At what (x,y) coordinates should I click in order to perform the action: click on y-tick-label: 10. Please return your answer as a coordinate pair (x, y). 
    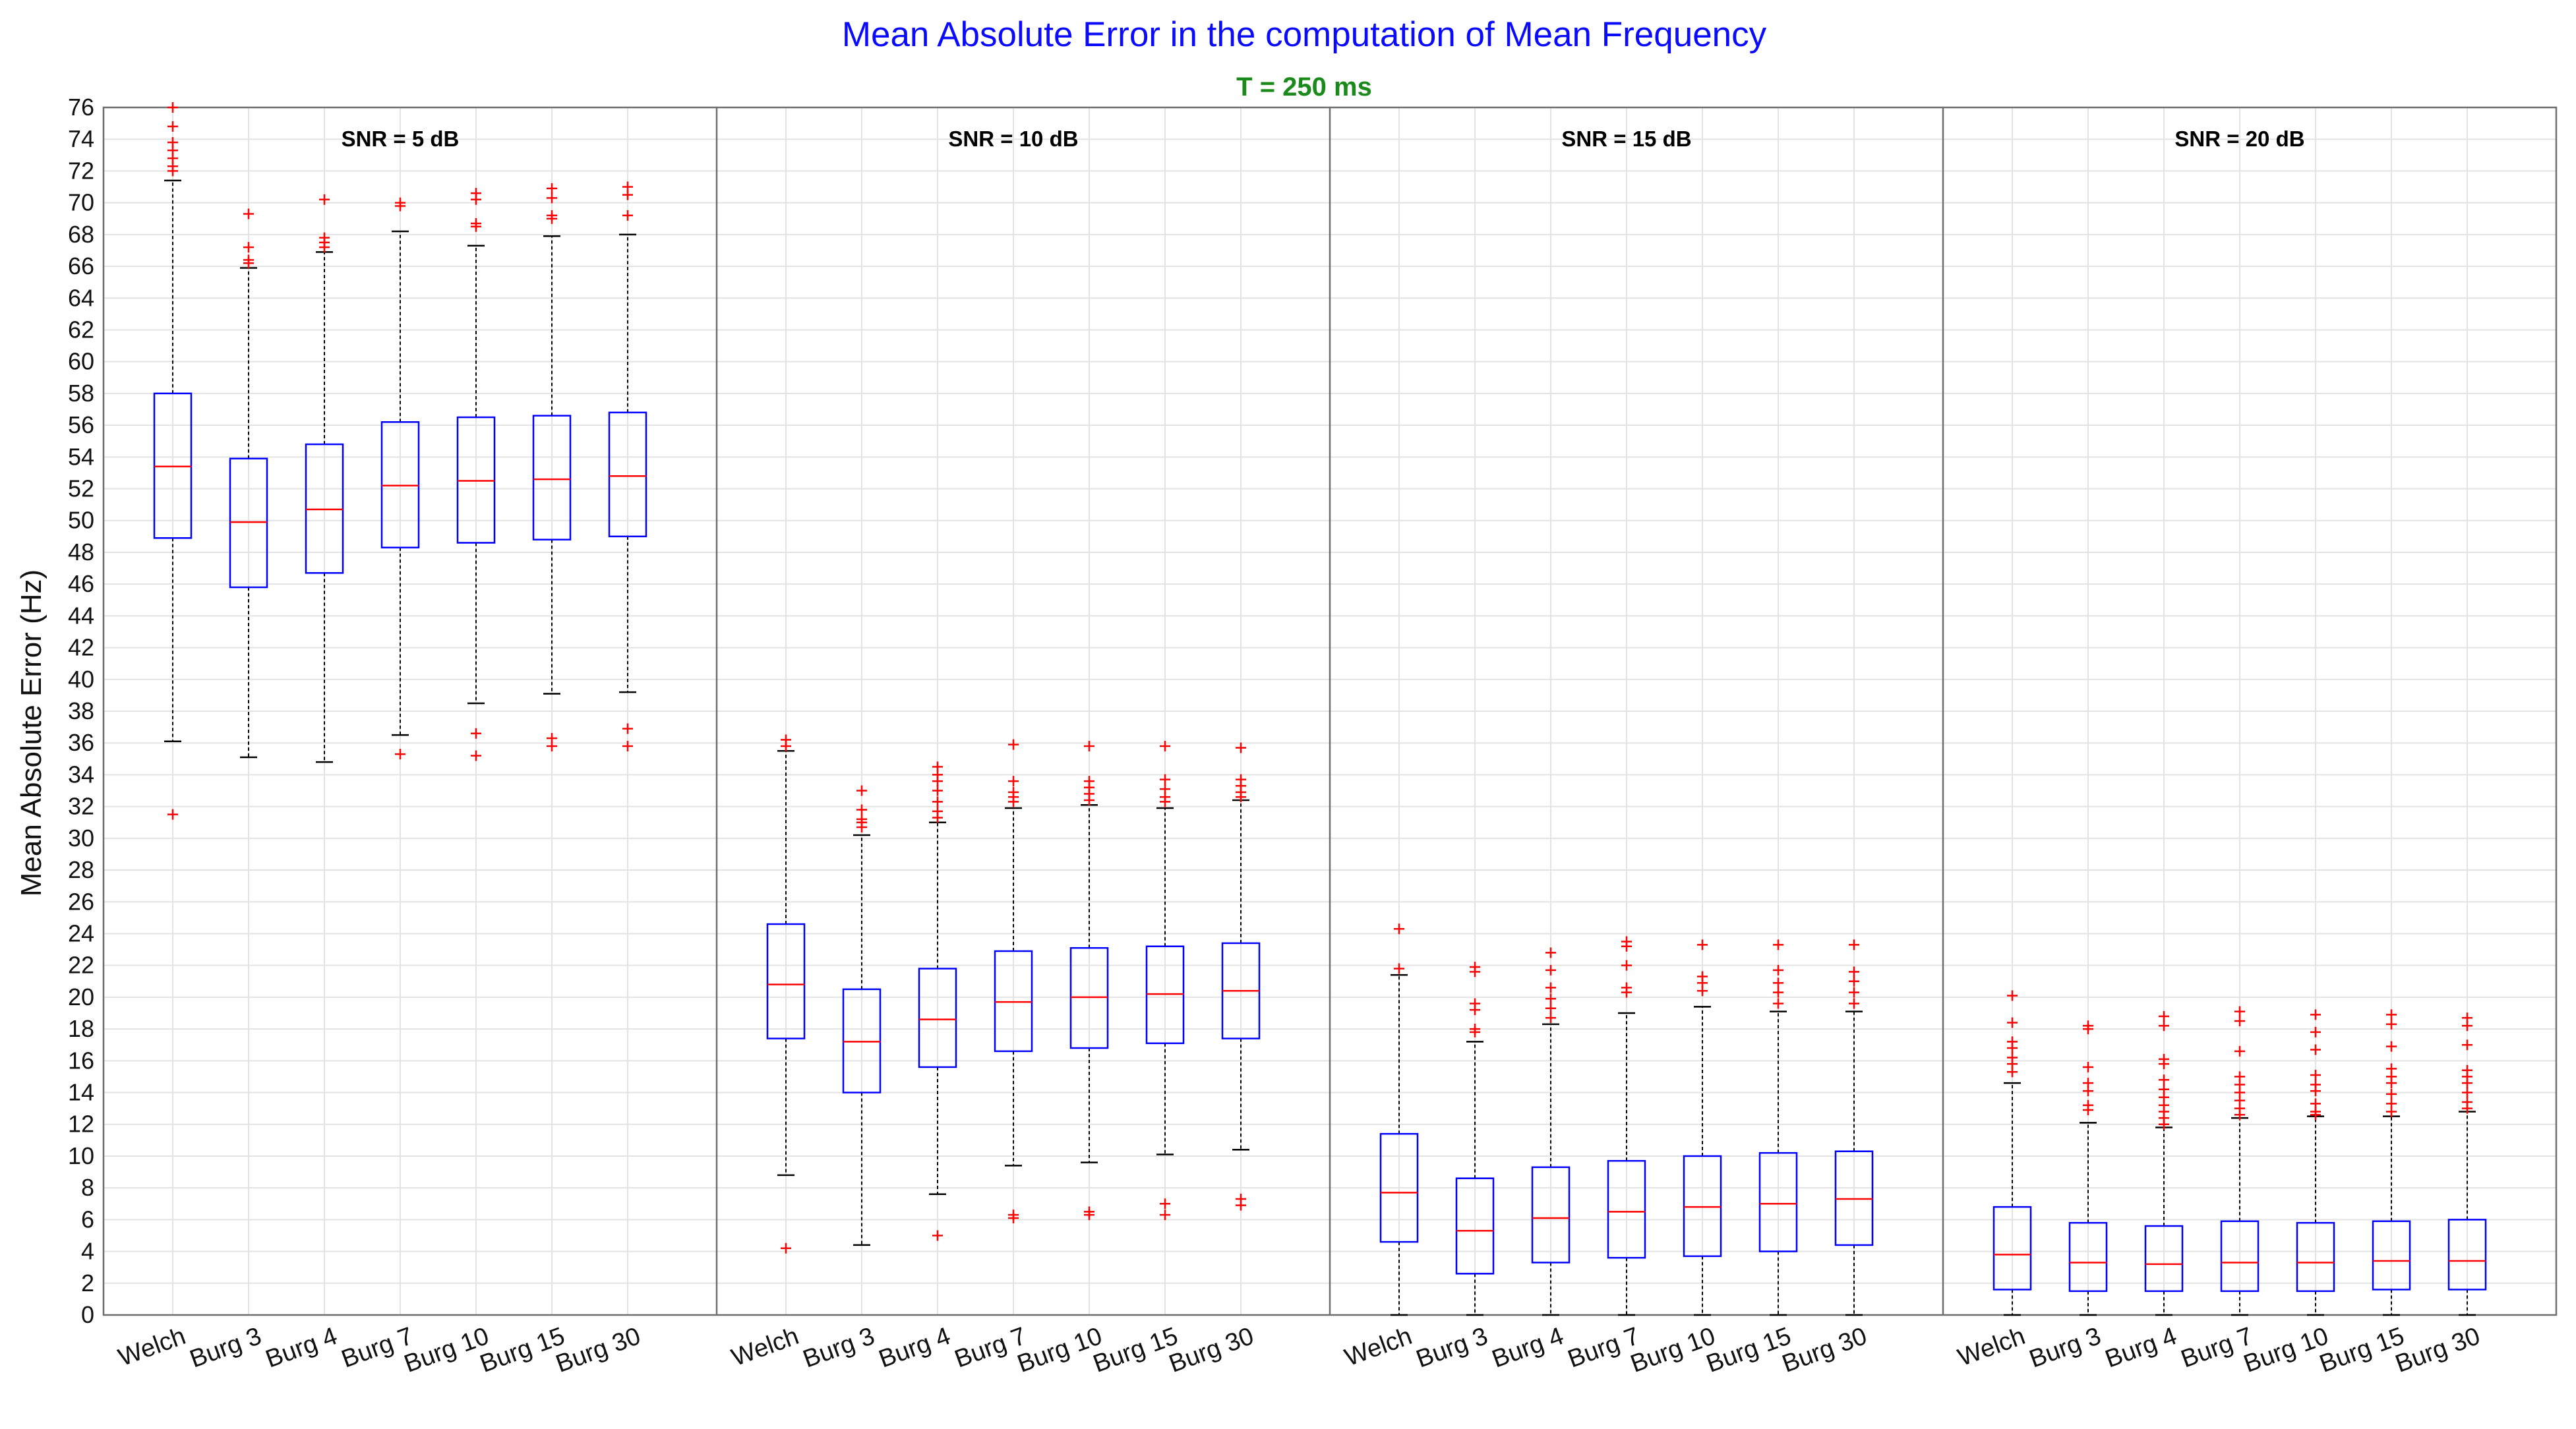
    Looking at the image, I should click on (81, 1155).